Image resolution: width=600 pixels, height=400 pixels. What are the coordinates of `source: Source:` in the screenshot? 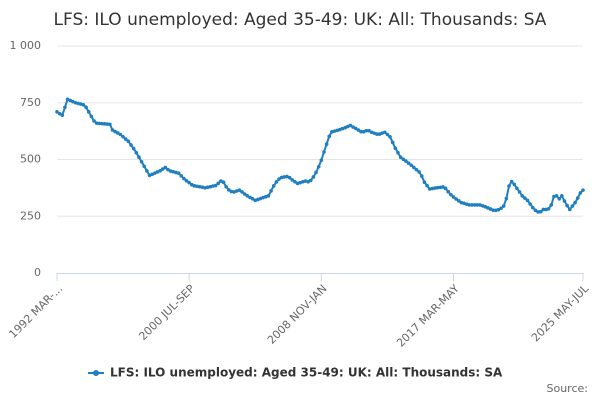 It's located at (568, 388).